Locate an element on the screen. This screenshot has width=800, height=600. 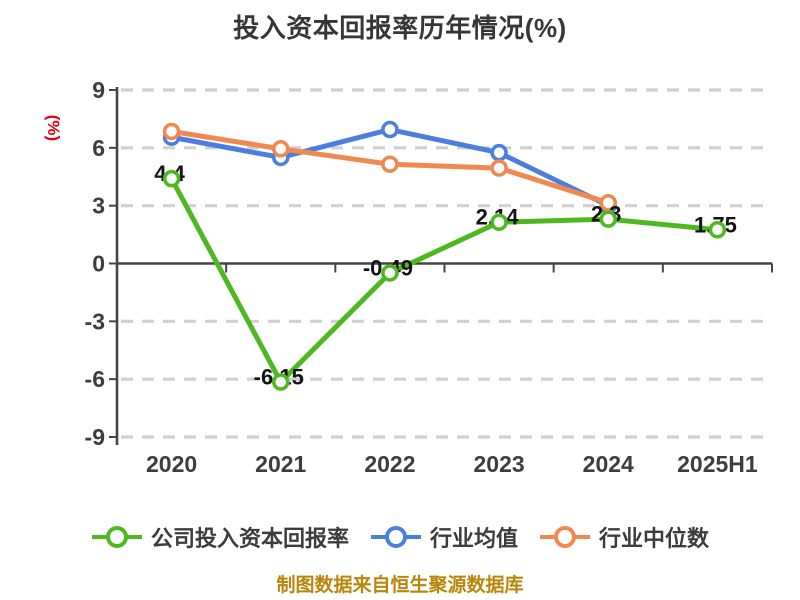
legend-item-industry-average: 行业均值 is located at coordinates (444, 537).